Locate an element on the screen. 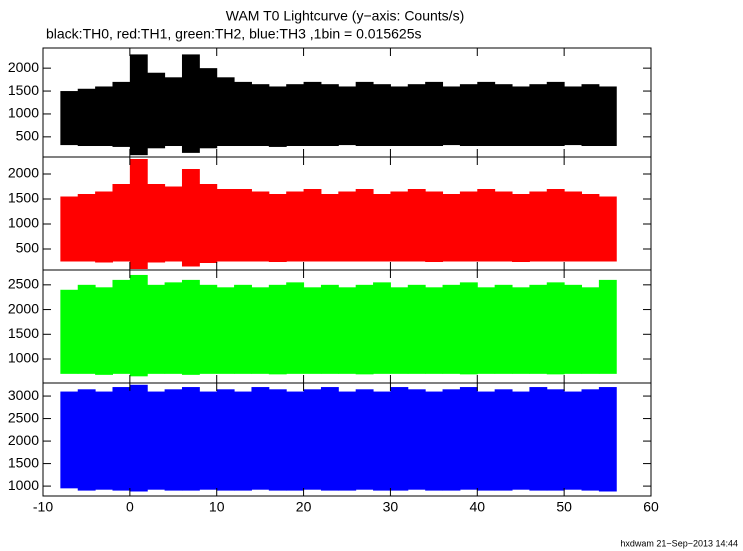  x-tick-label: 40 is located at coordinates (477, 507).